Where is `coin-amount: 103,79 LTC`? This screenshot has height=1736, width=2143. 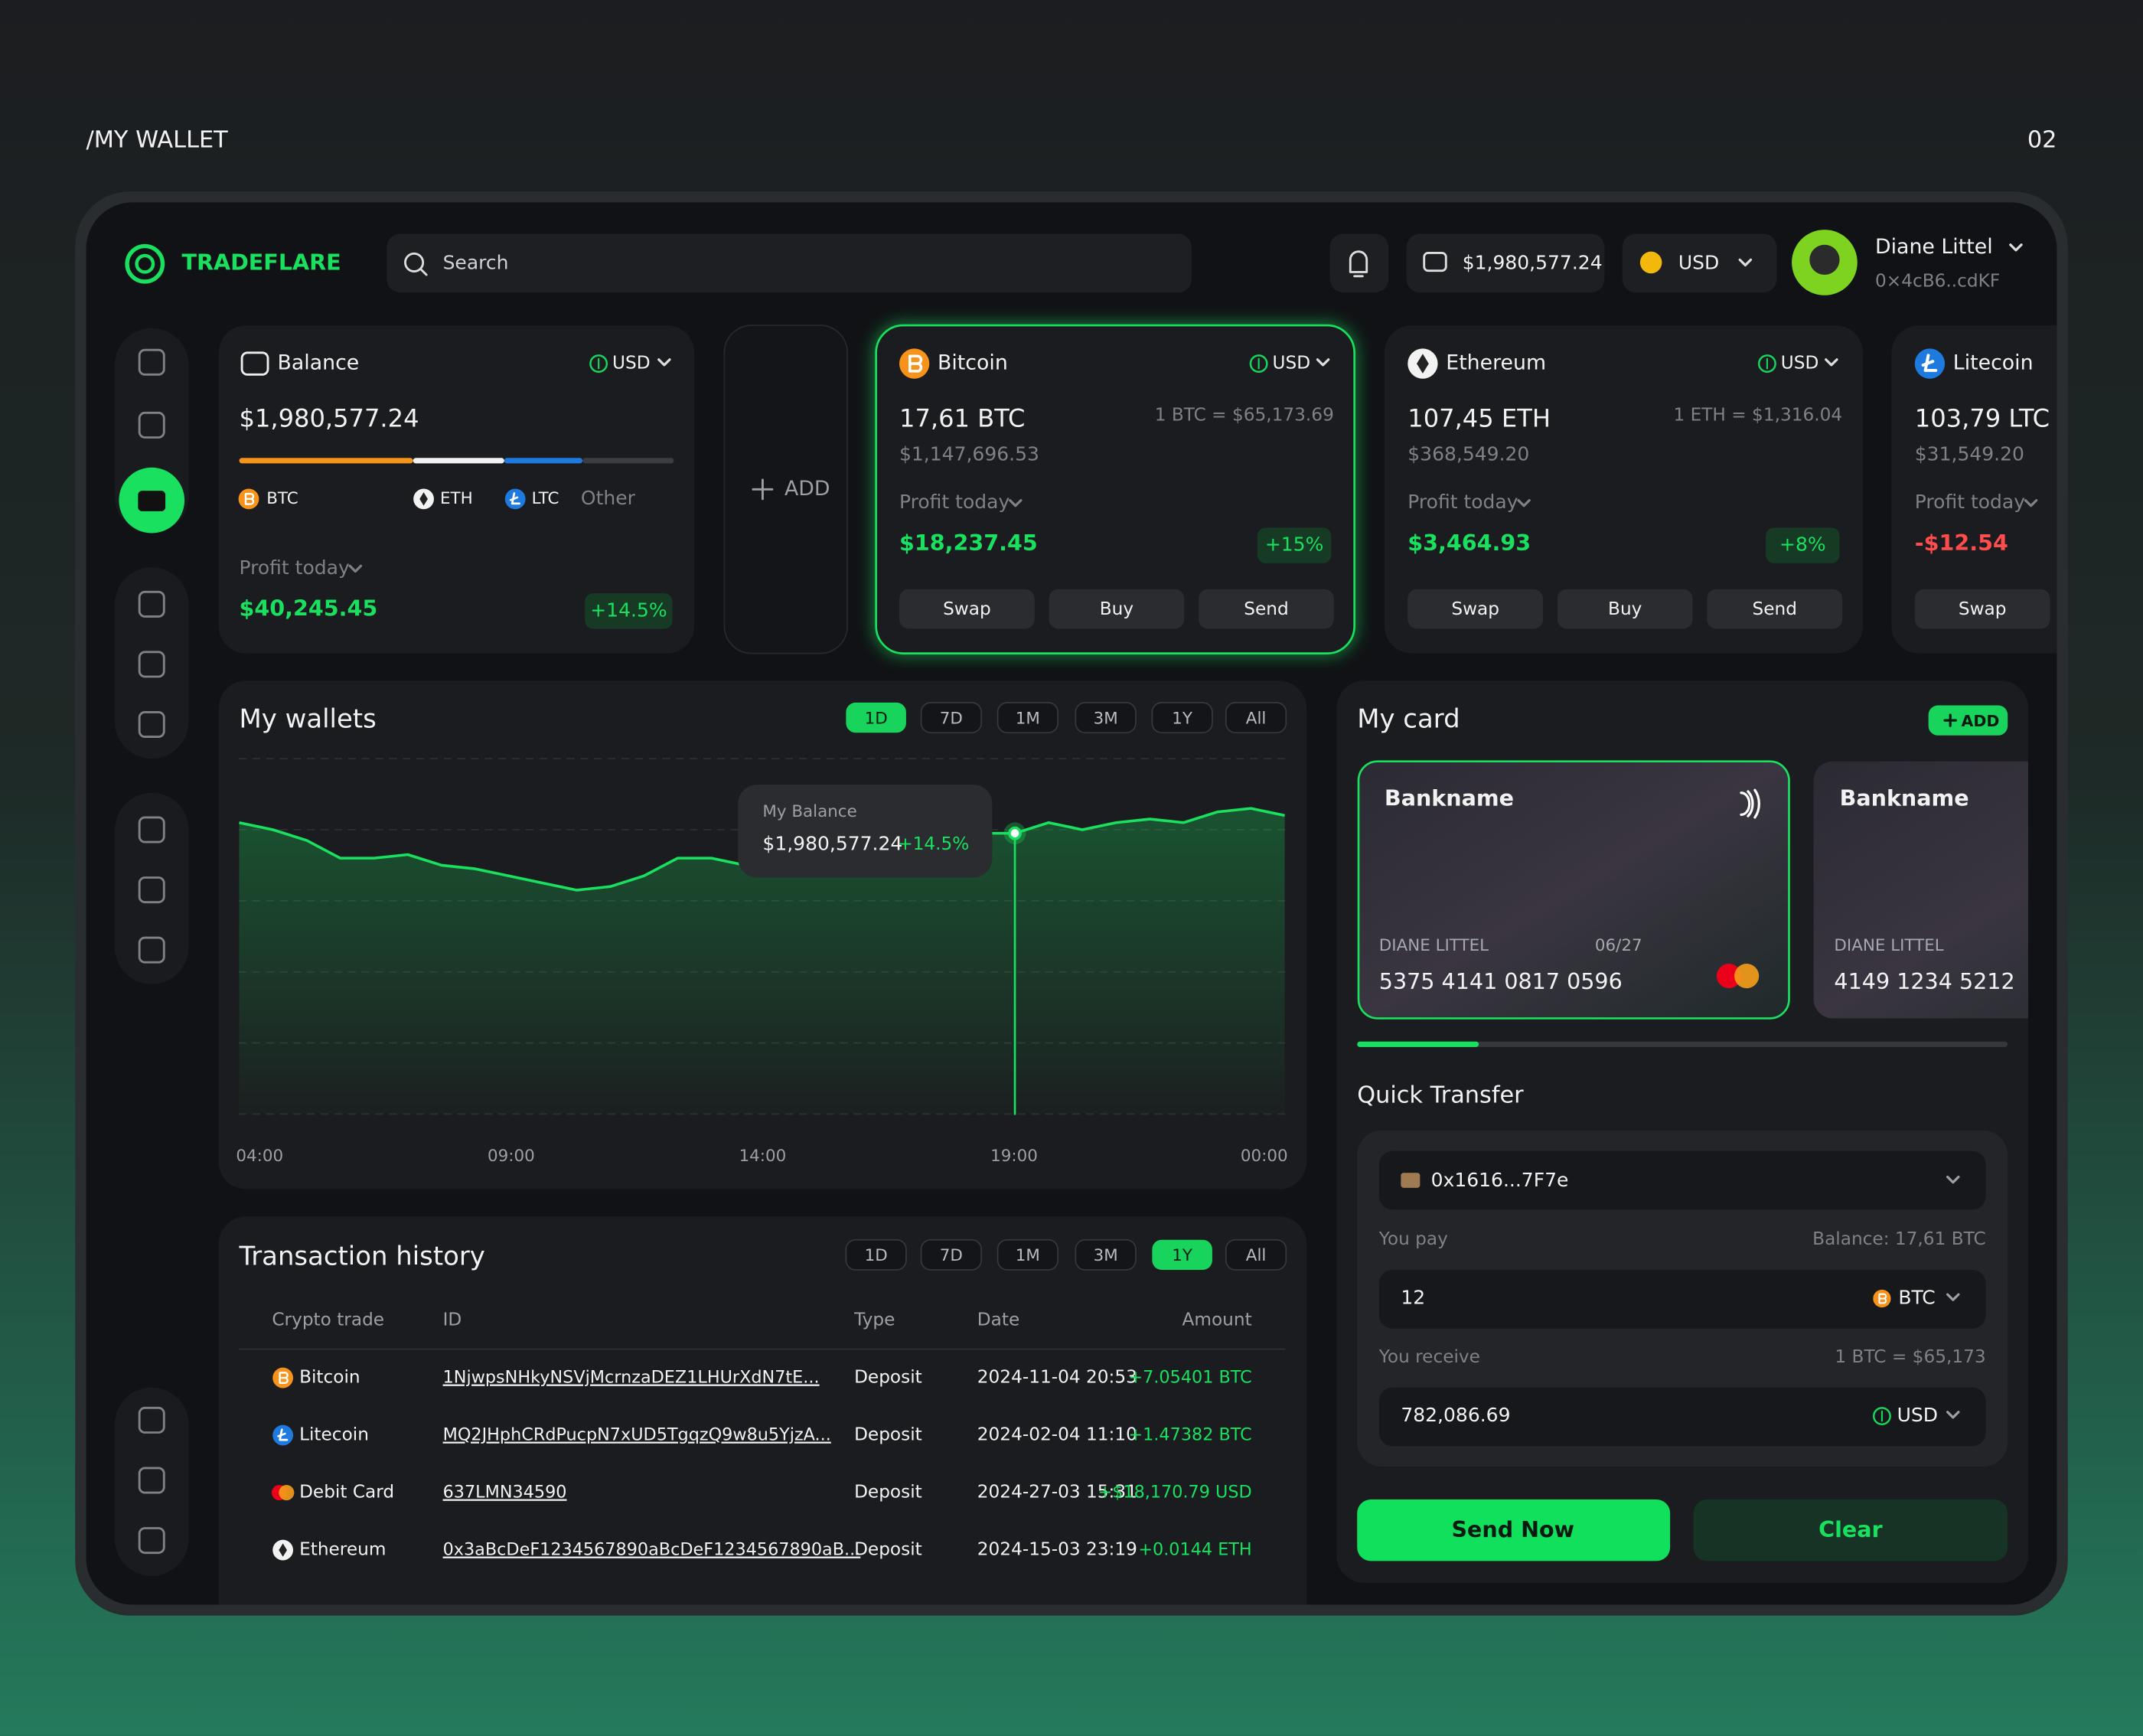 coin-amount: 103,79 LTC is located at coordinates (1982, 417).